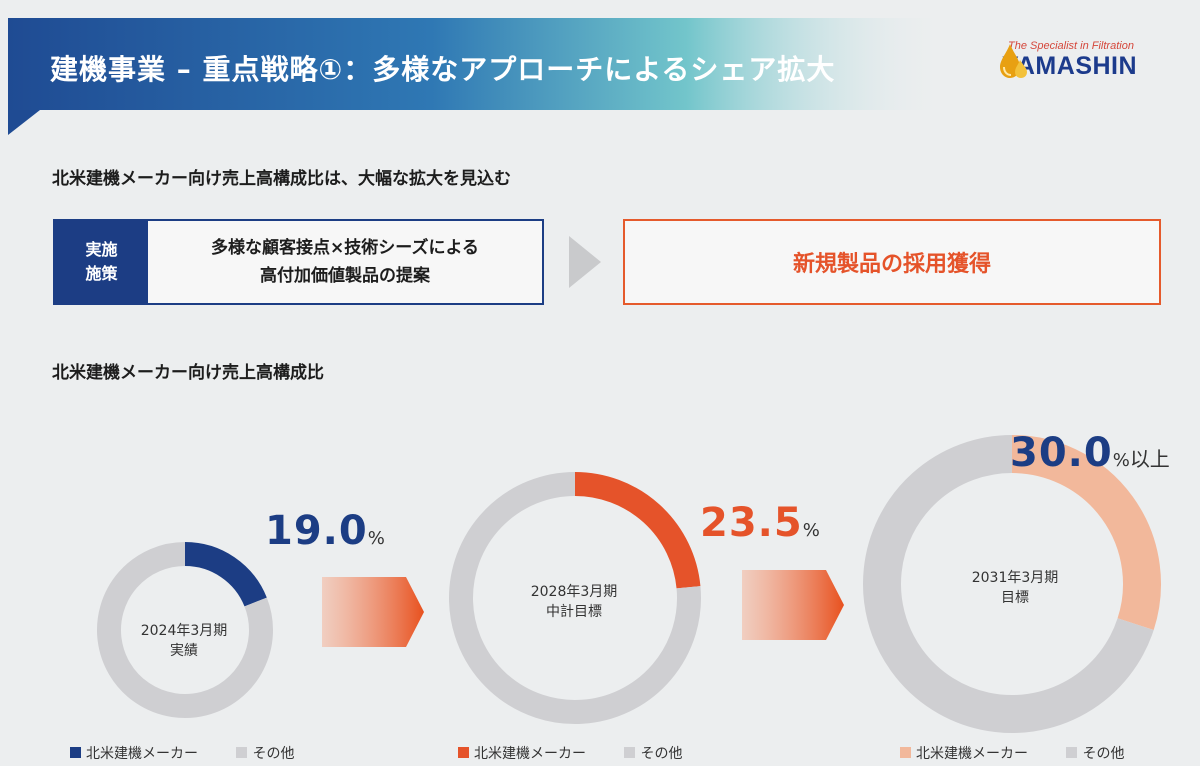 Image resolution: width=1200 pixels, height=766 pixels. I want to click on legend-2028: 北米建機メーカー その他, so click(570, 753).